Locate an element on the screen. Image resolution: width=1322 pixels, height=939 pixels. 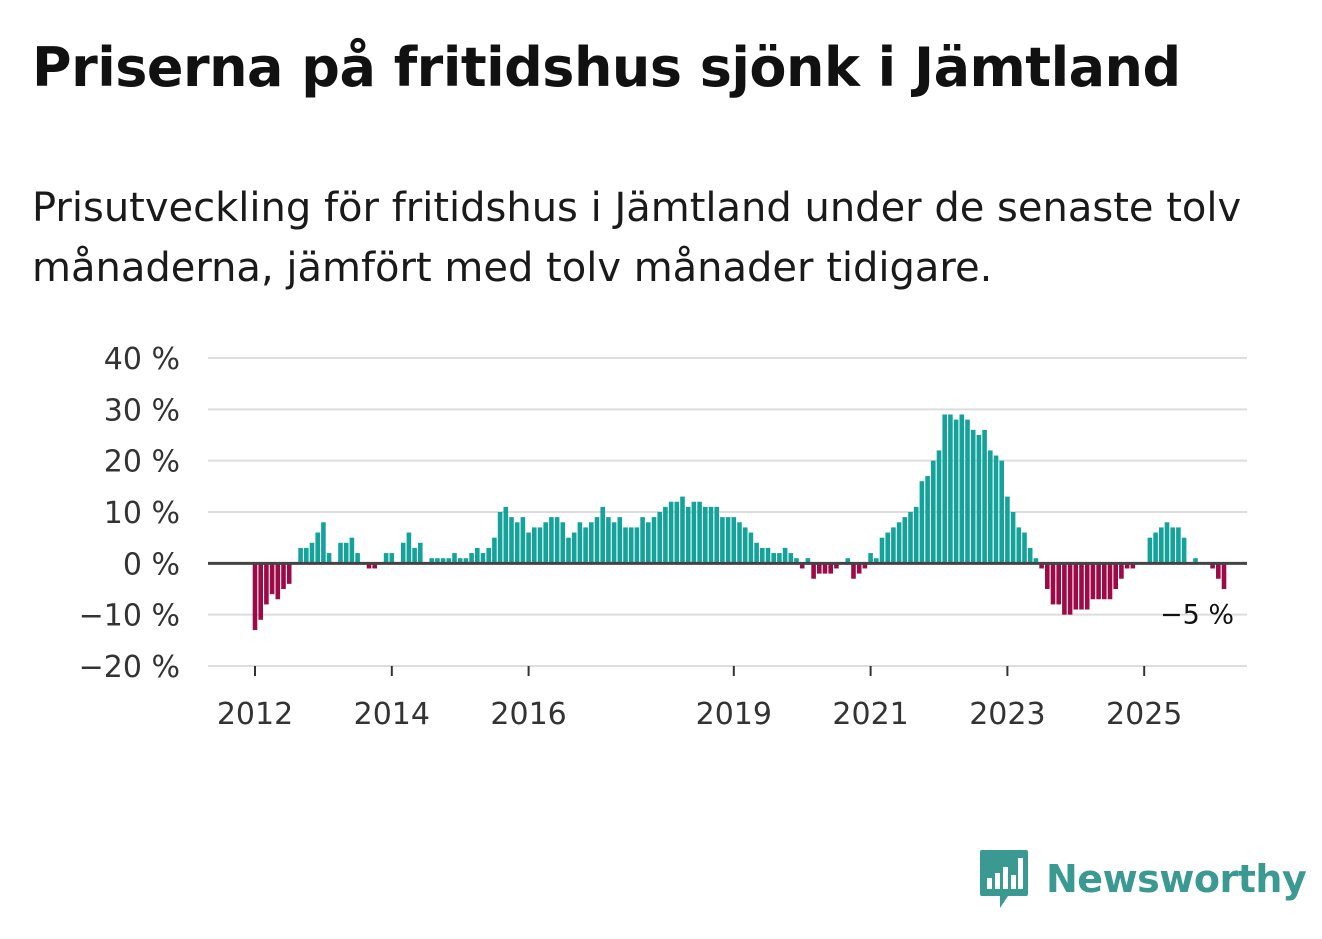
brand-name: Newsworthy is located at coordinates (1176, 879).